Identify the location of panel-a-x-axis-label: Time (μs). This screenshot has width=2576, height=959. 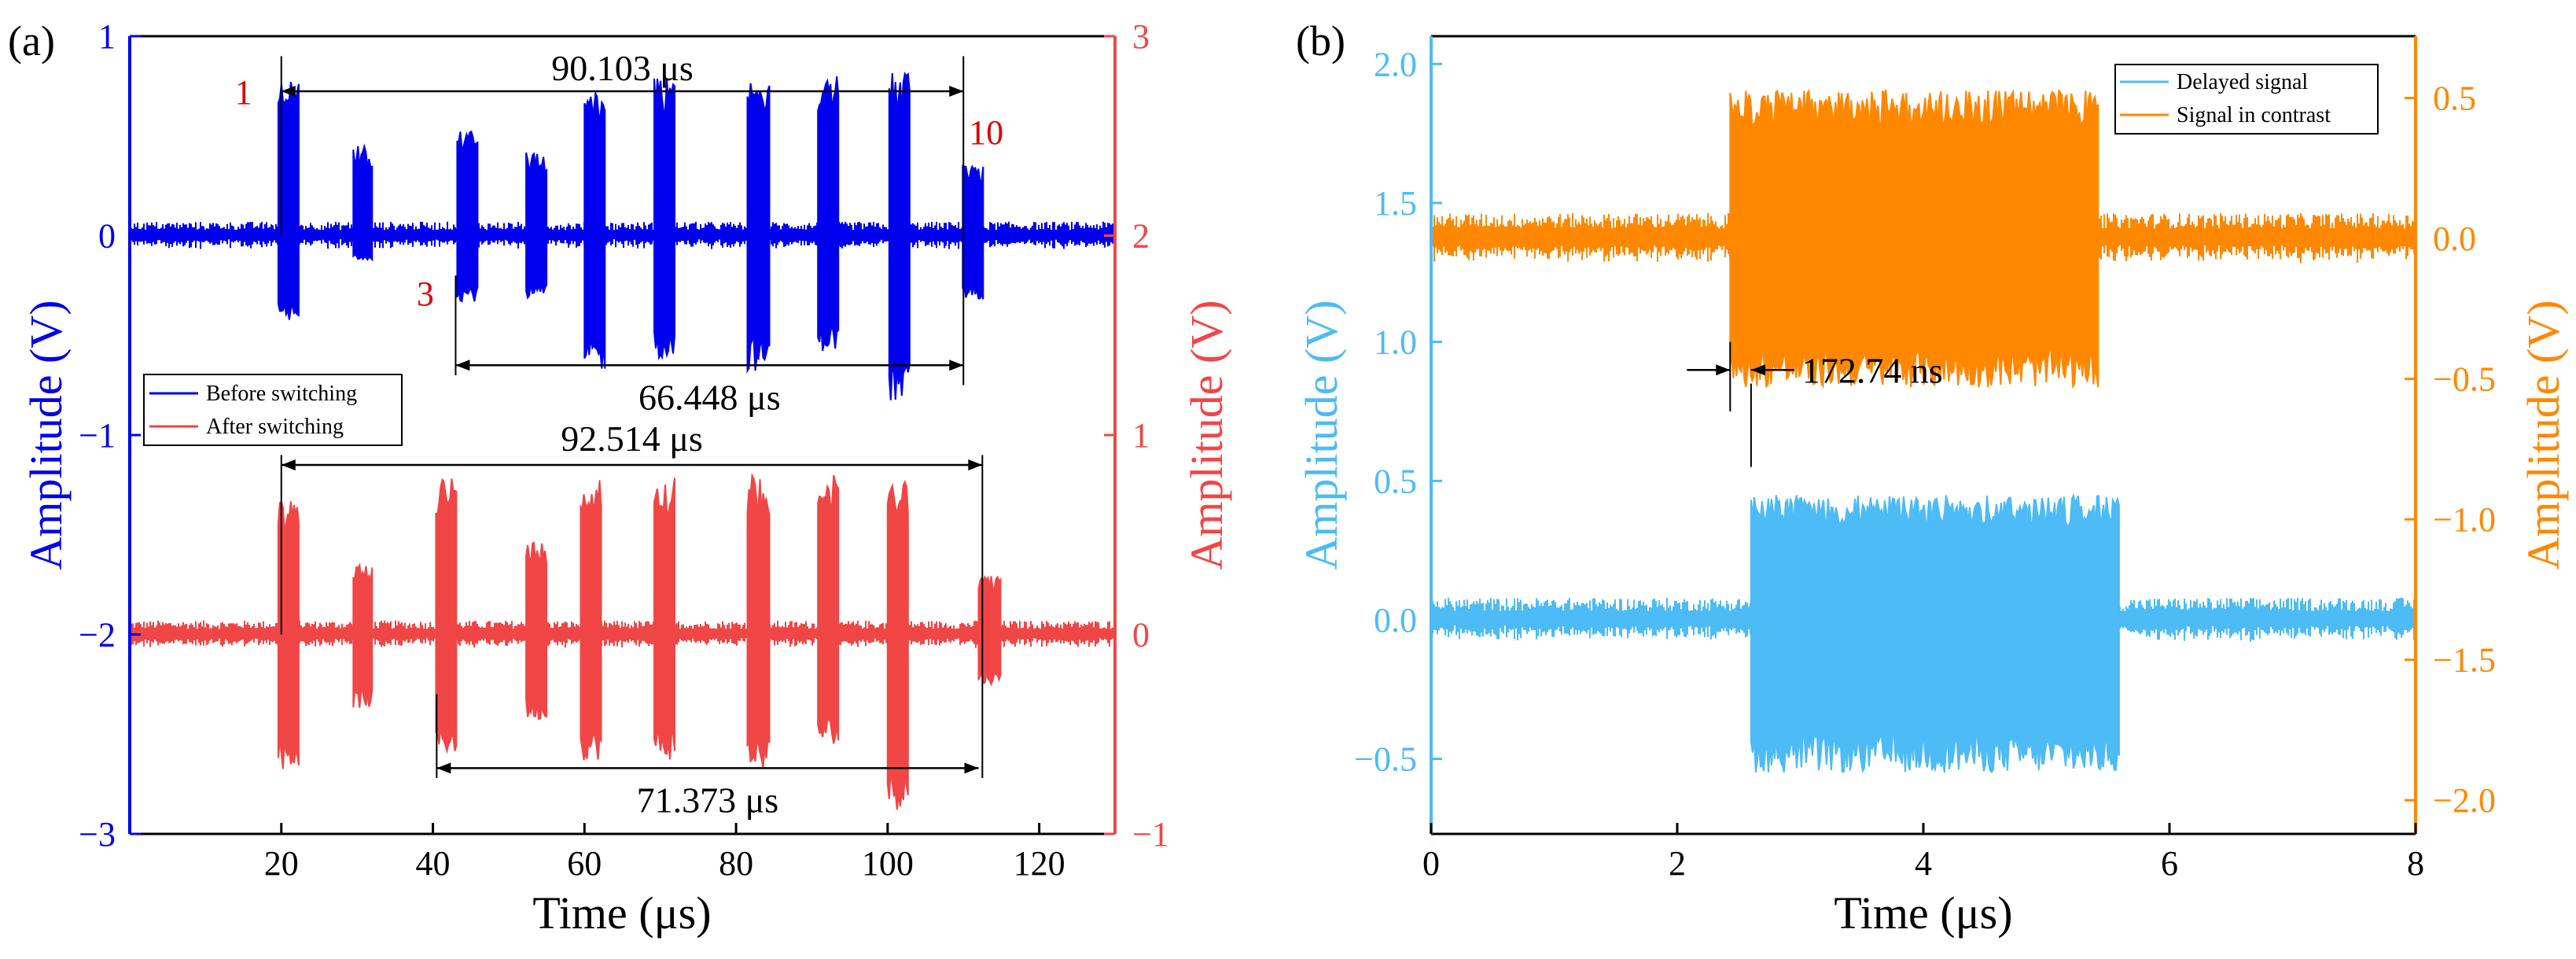
(622, 913).